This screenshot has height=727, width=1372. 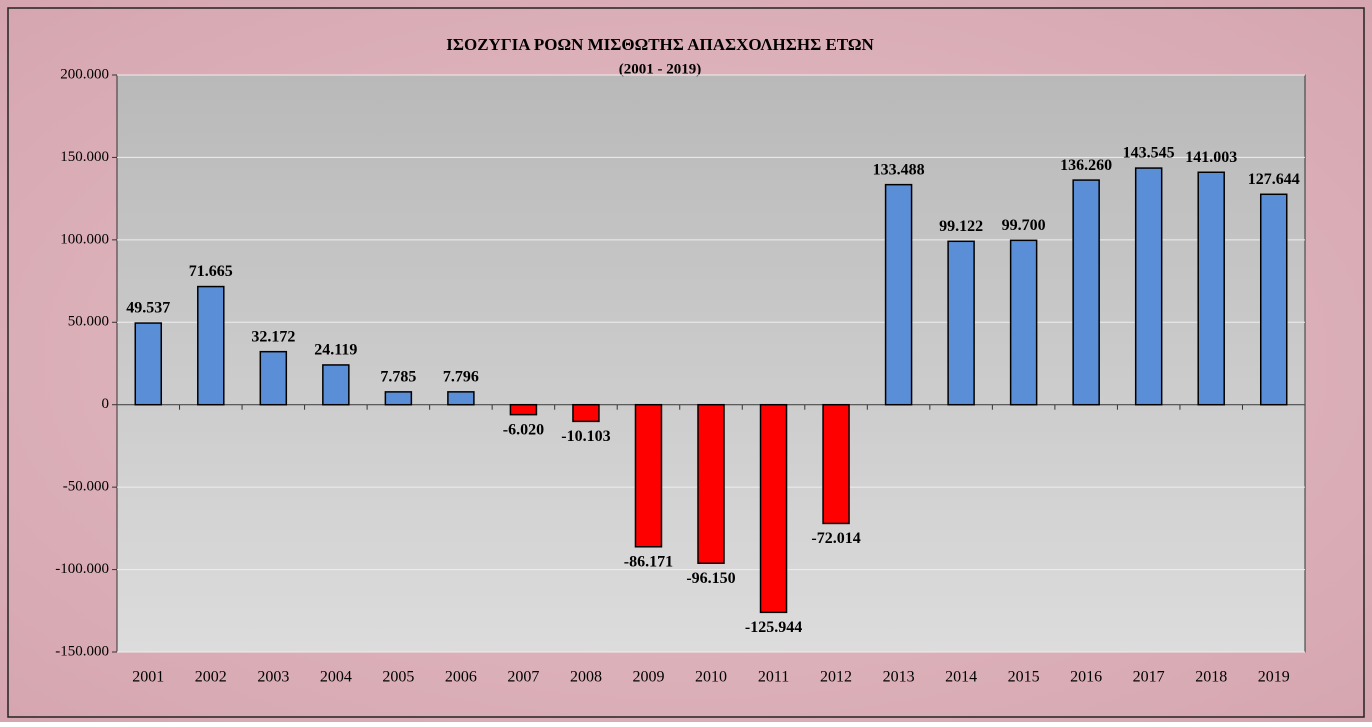 What do you see at coordinates (211, 271) in the screenshot?
I see `data-label: 71.665` at bounding box center [211, 271].